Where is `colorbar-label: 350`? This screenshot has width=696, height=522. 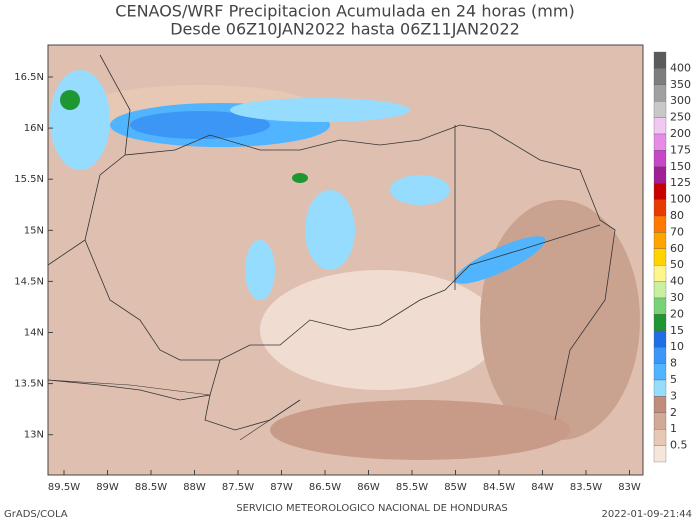 colorbar-label: 350 is located at coordinates (680, 84).